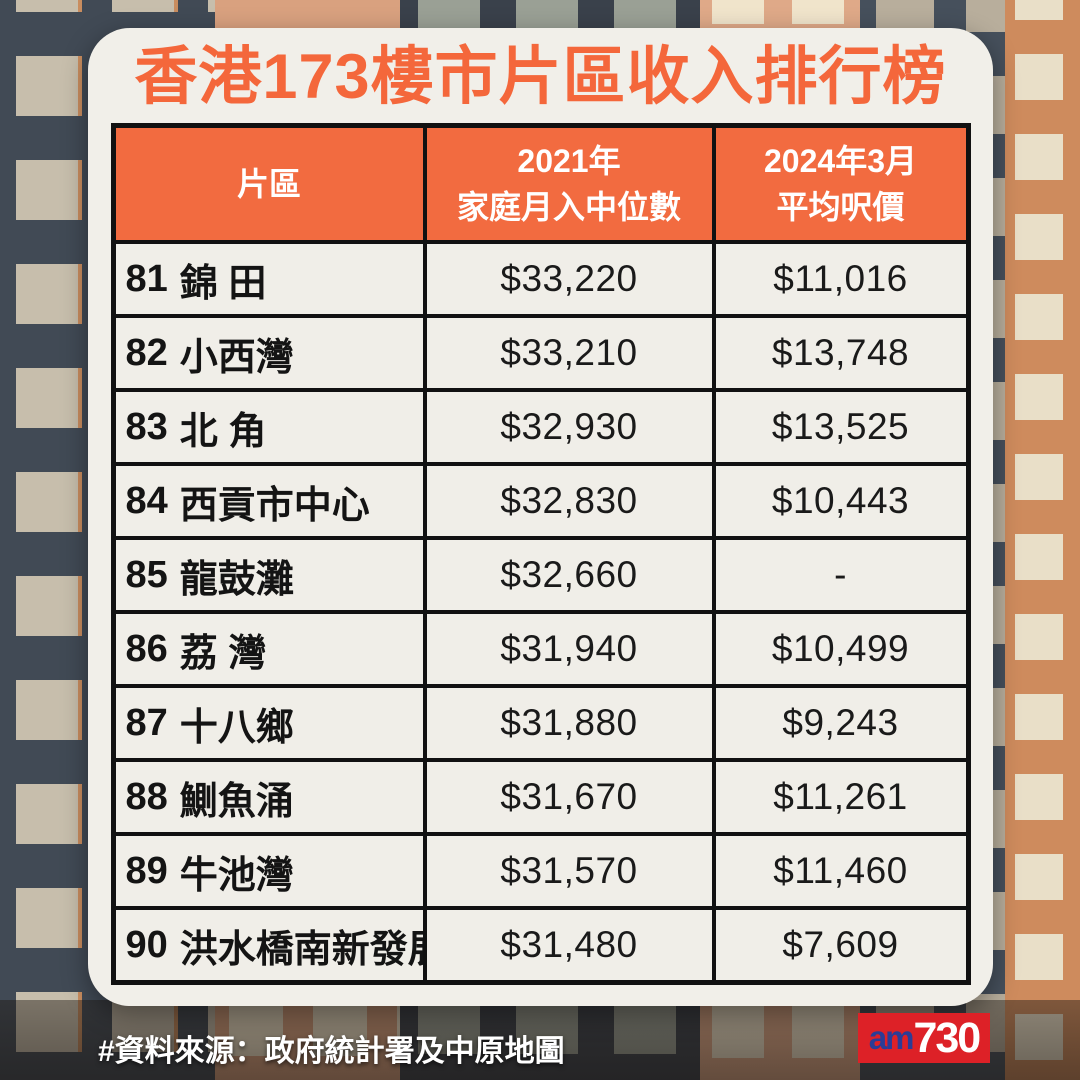 The height and width of the screenshot is (1080, 1080). What do you see at coordinates (236, 357) in the screenshot?
I see `district-name: 小西灣` at bounding box center [236, 357].